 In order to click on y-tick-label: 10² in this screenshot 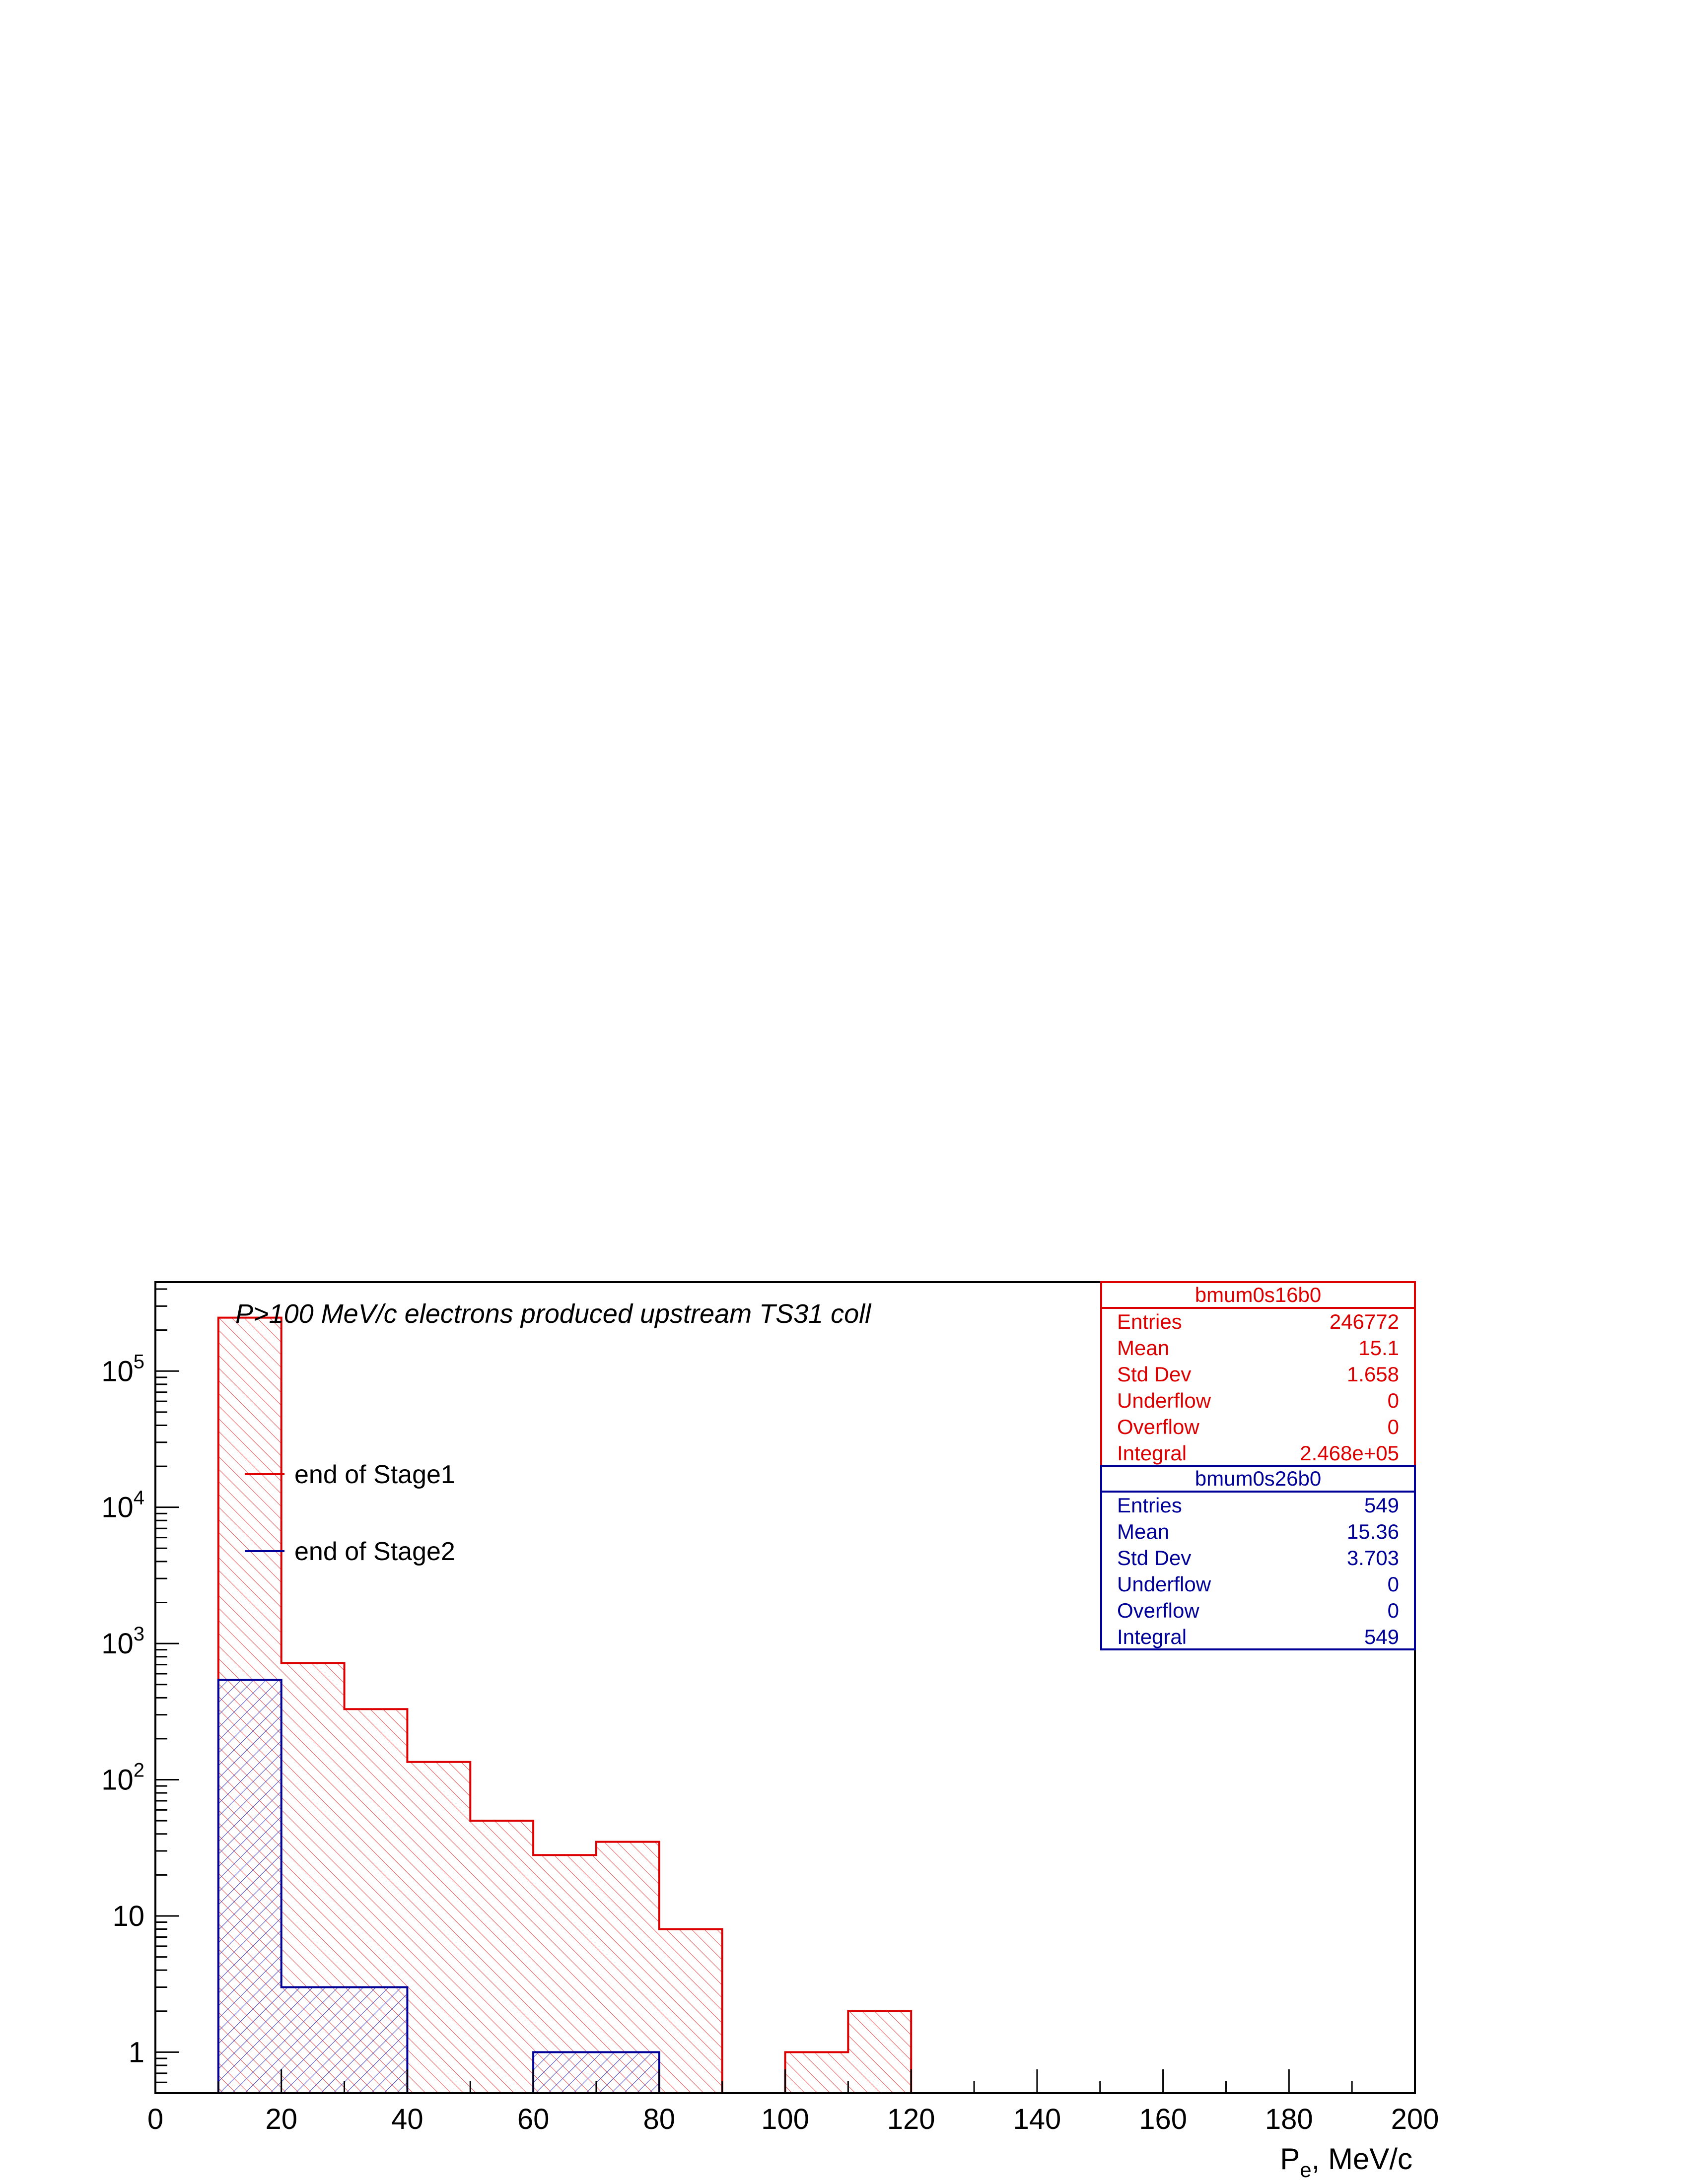, I will do `click(122, 1778)`.